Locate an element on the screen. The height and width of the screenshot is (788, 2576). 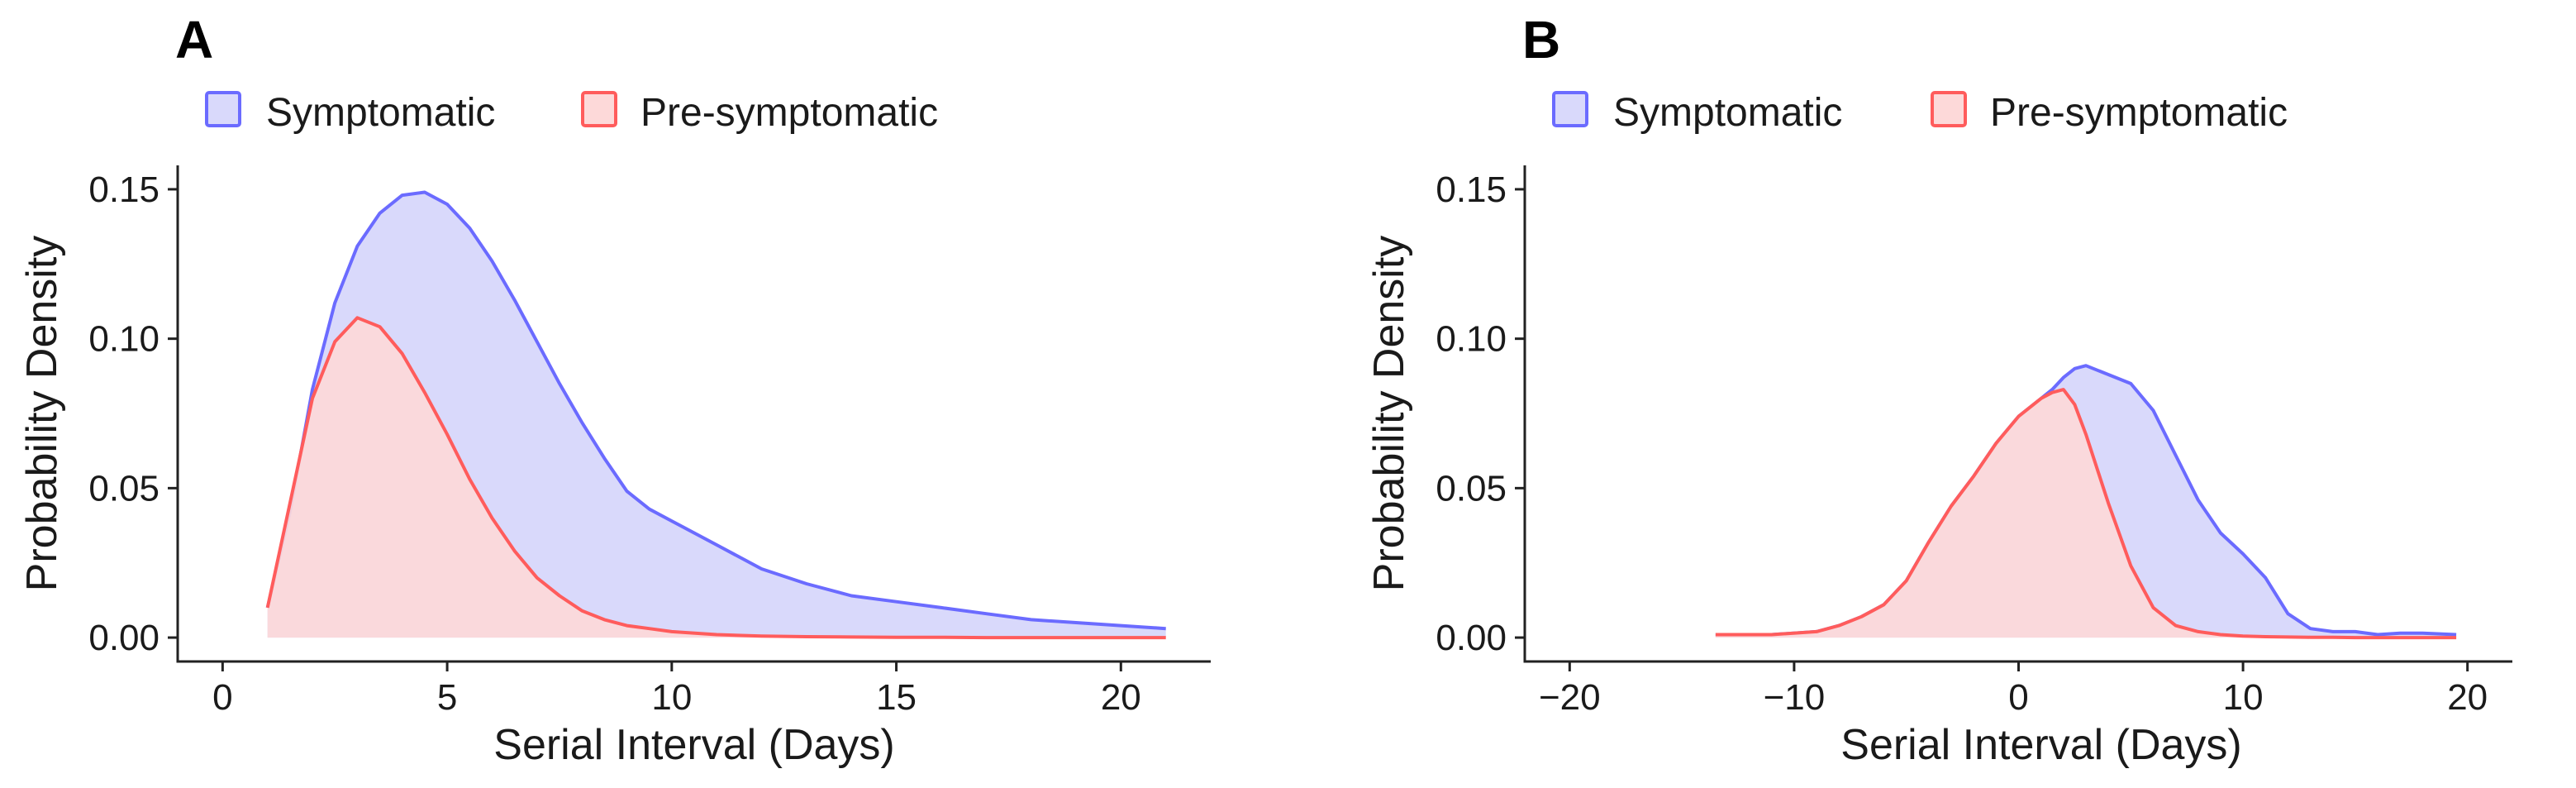
panel-b-legend-item-presymptomatic: Pre-symptomatic is located at coordinates (2109, 113).